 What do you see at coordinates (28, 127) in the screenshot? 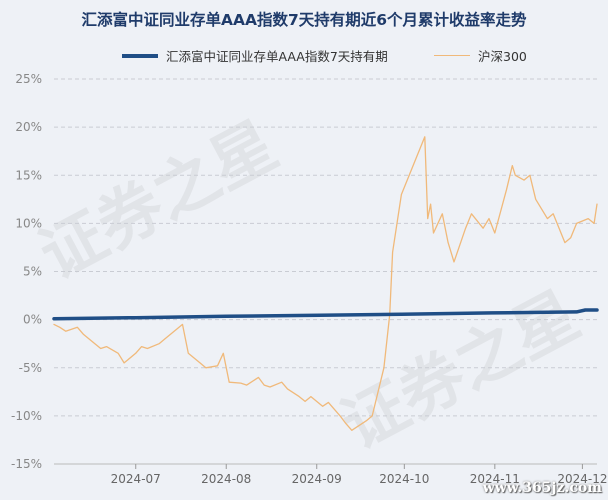
I see `y-tick-label: 20%` at bounding box center [28, 127].